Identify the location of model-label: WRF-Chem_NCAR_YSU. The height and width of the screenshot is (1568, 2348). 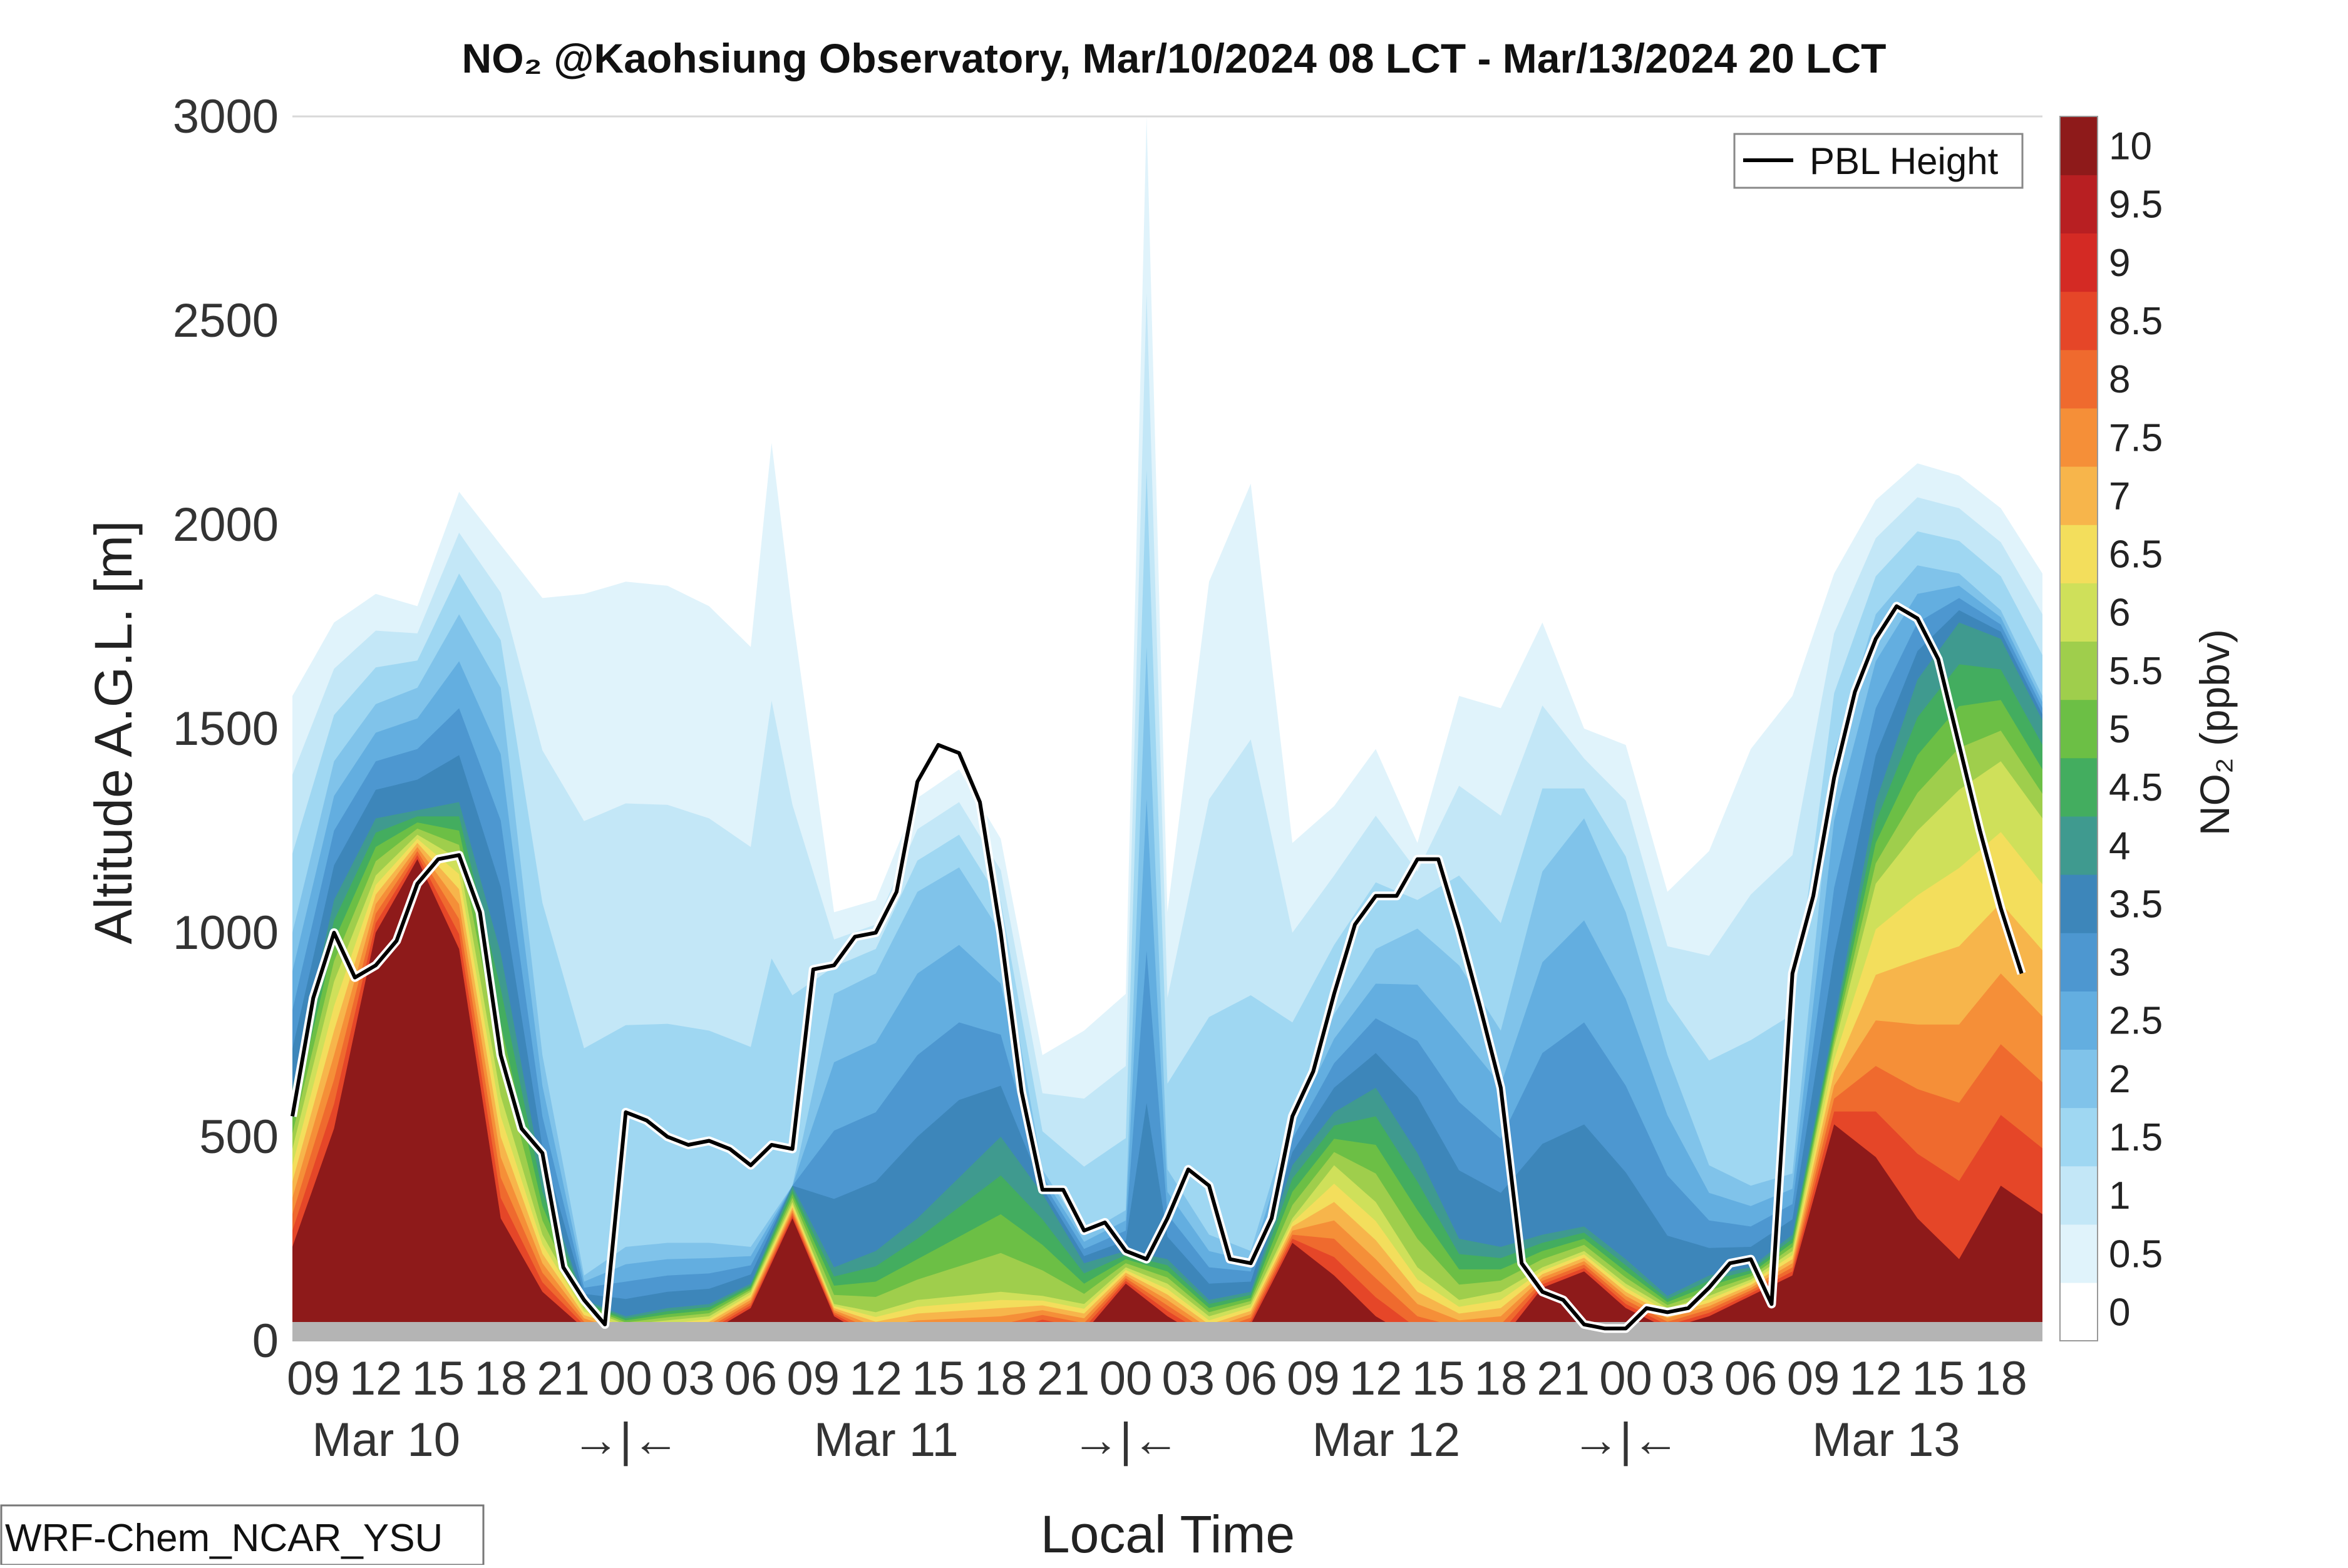
(224, 1538).